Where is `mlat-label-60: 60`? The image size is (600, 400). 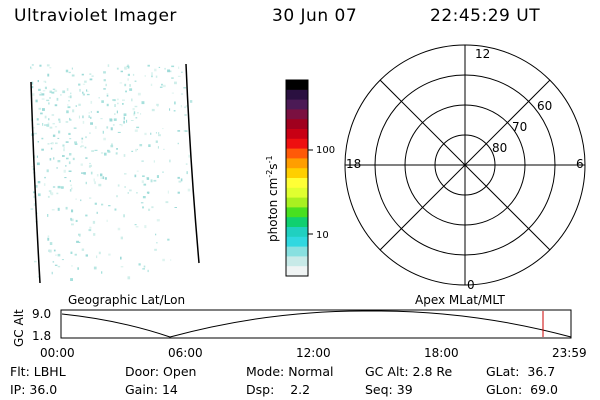 mlat-label-60: 60 is located at coordinates (544, 106).